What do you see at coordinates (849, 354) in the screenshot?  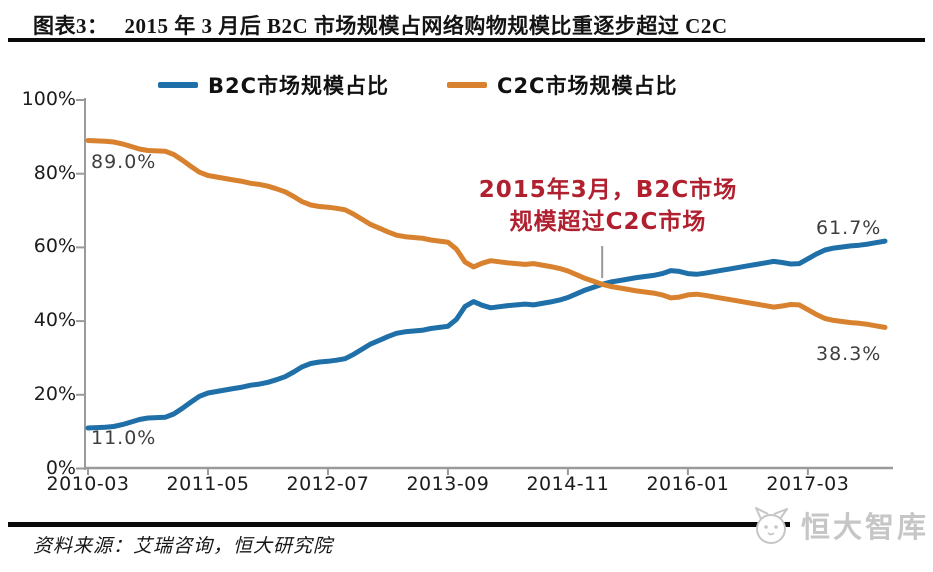 I see `c2c-end-value-label: 38.3%` at bounding box center [849, 354].